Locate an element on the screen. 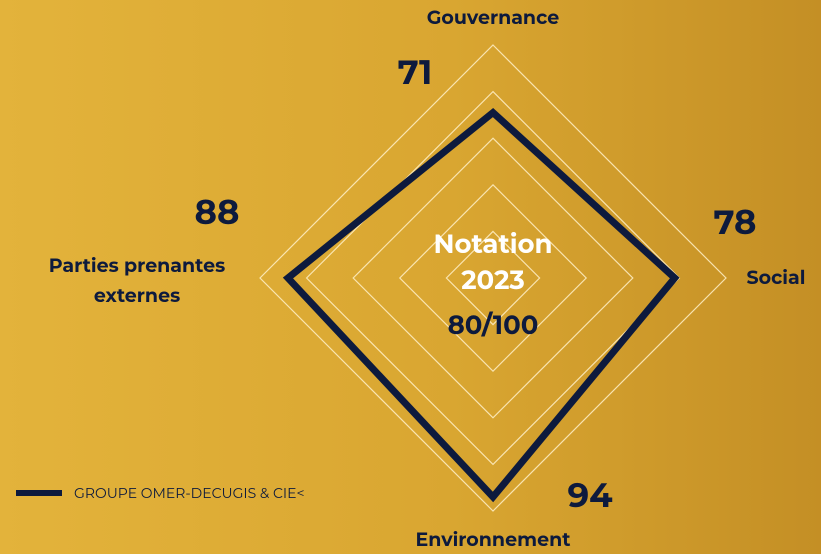 The image size is (821, 554). data-label: 71 is located at coordinates (415, 72).